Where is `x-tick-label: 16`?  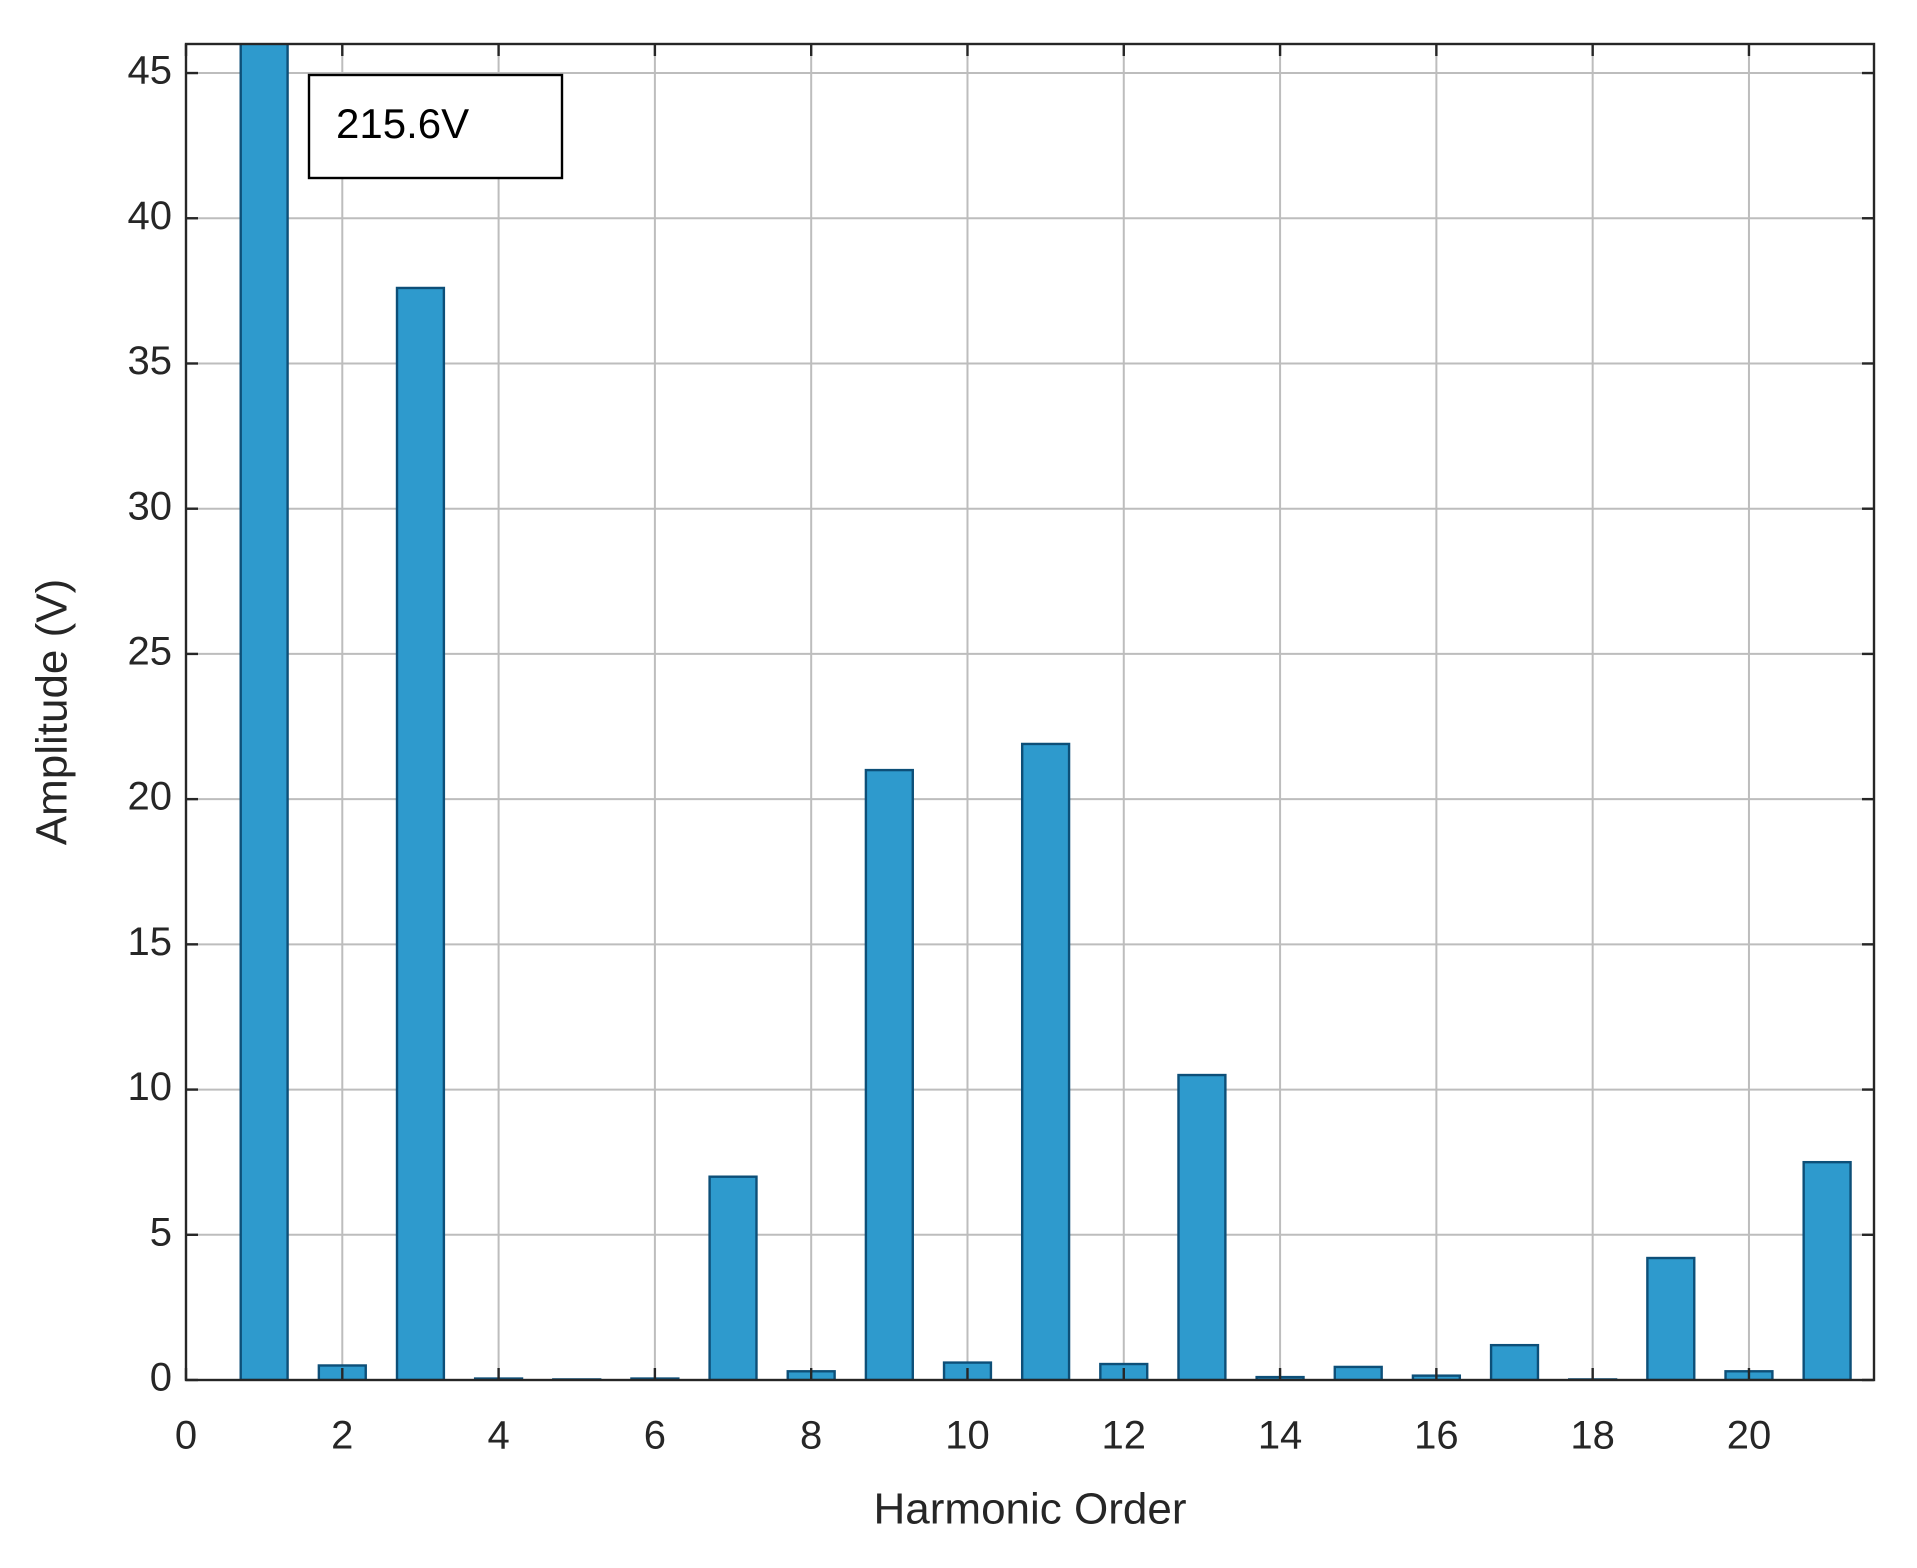 x-tick-label: 16 is located at coordinates (1436, 1436).